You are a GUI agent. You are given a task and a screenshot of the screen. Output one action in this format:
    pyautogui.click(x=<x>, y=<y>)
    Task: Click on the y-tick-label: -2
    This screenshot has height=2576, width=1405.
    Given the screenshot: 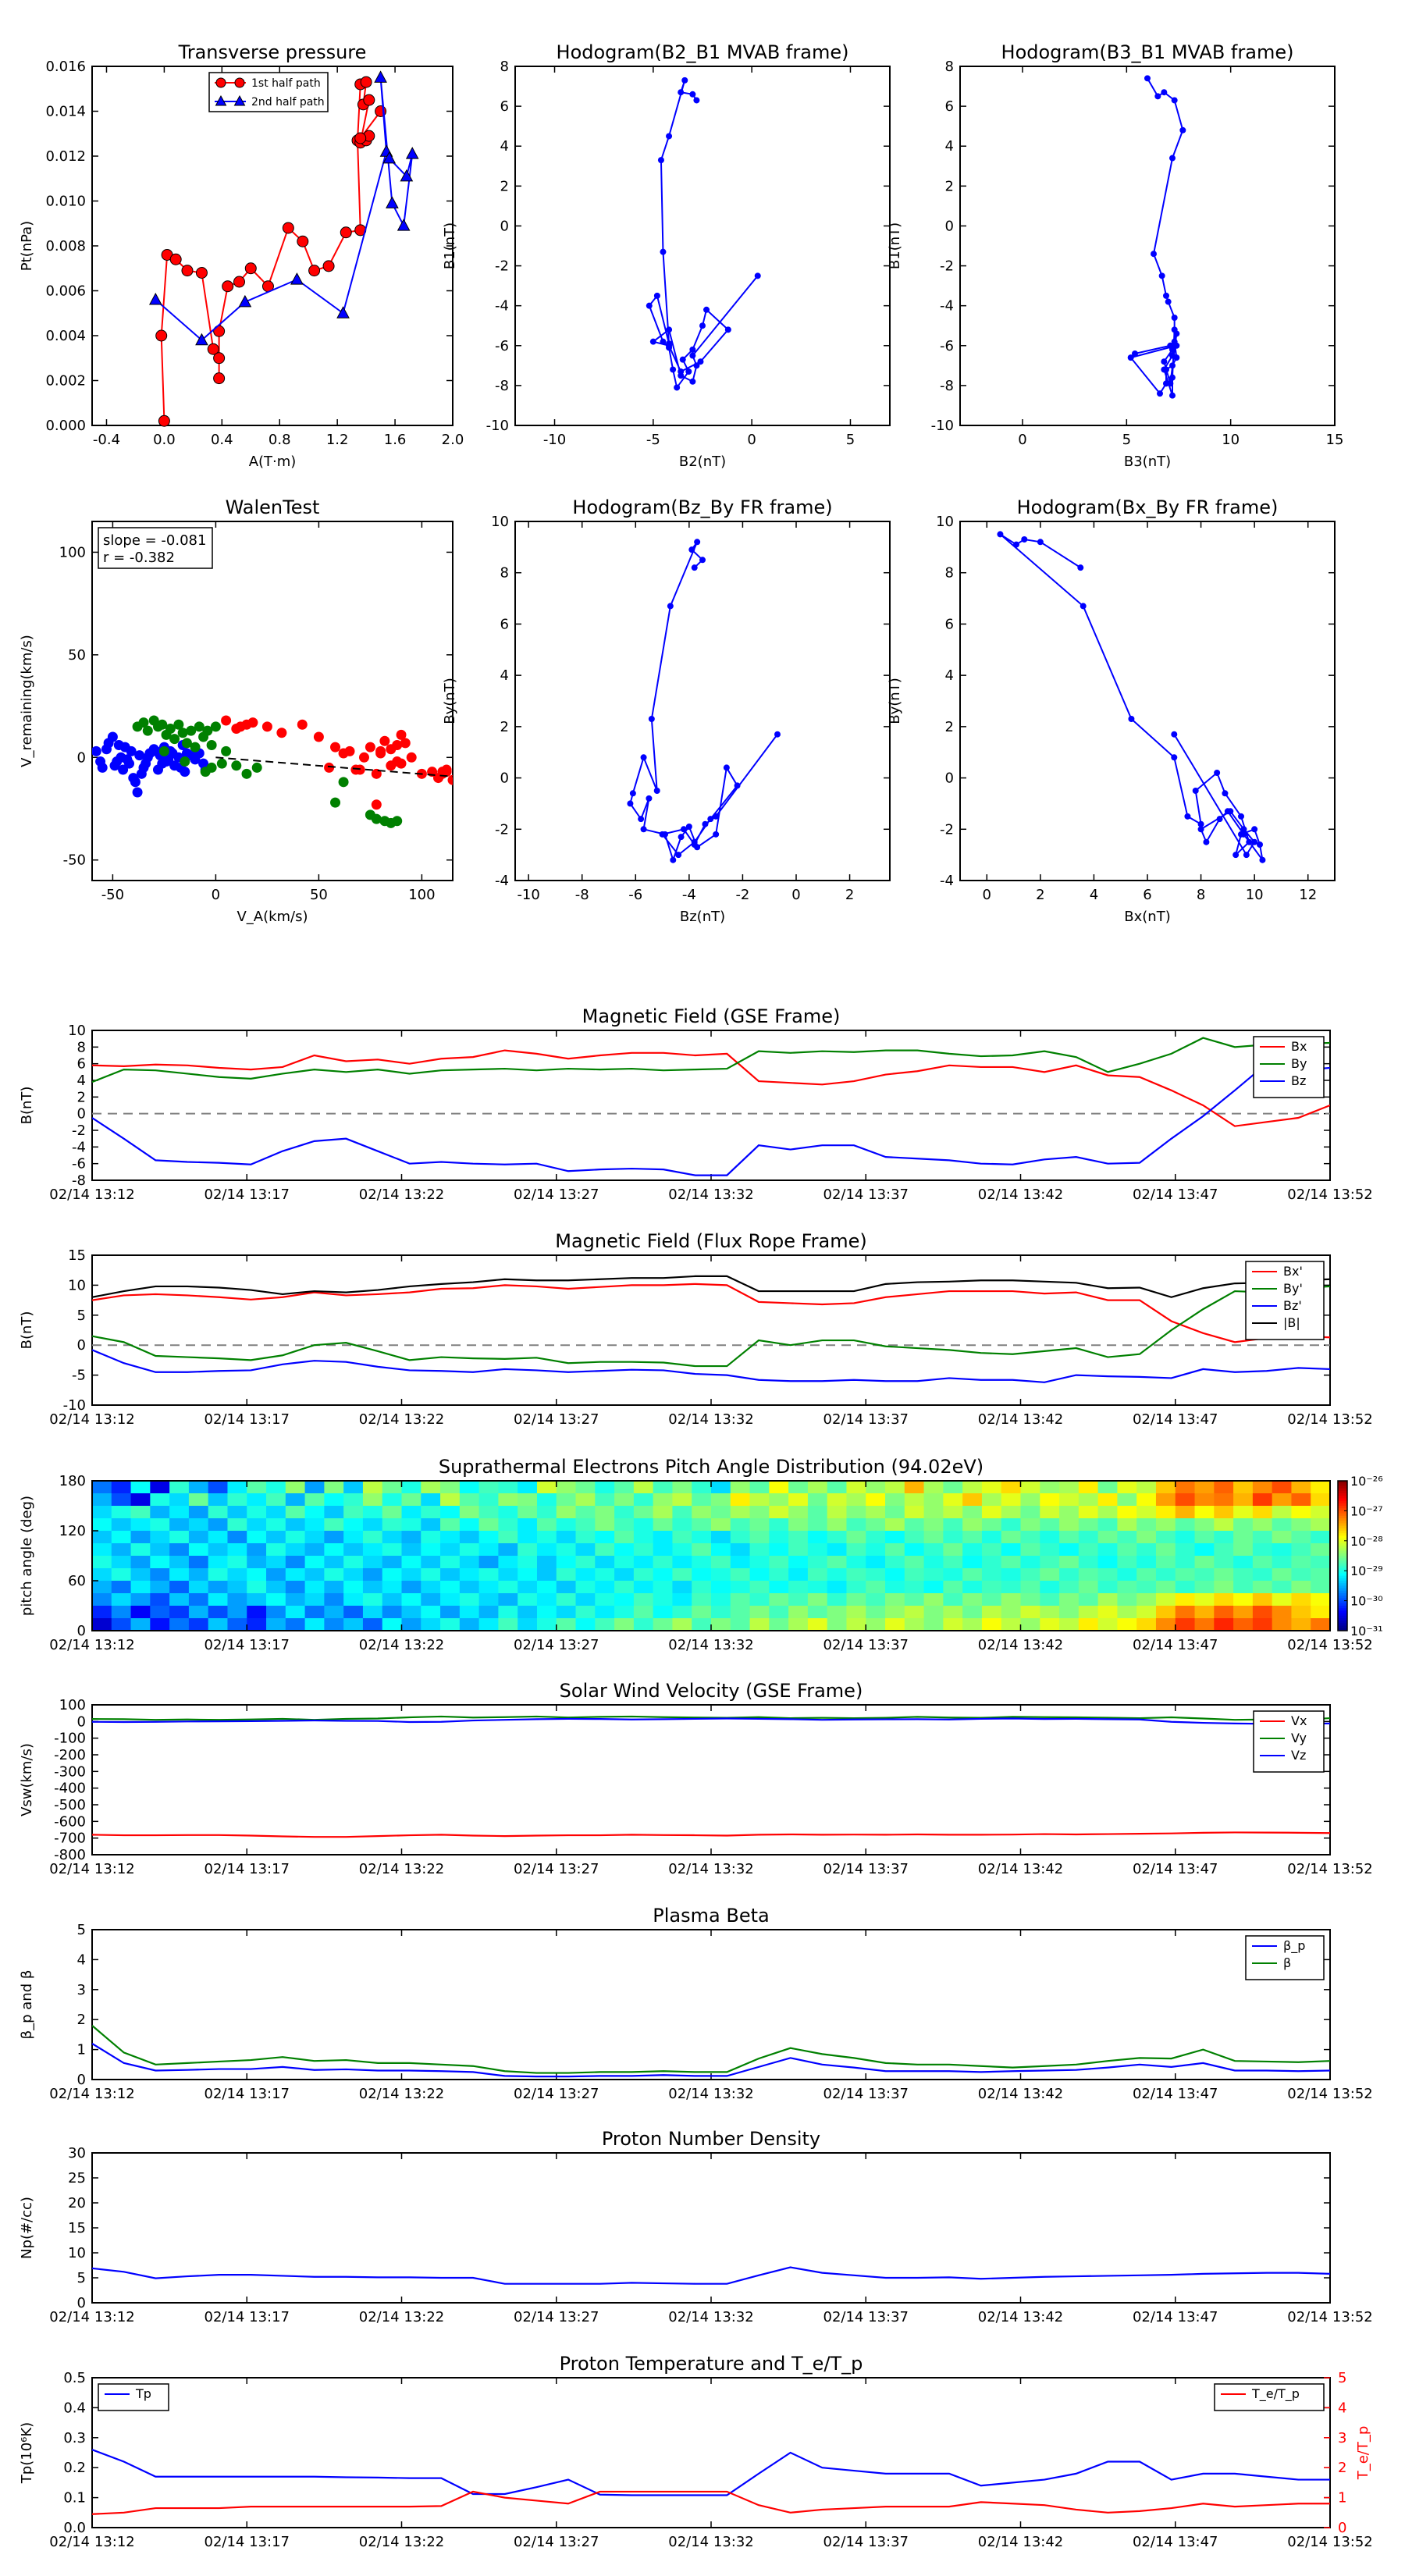 What is the action you would take?
    pyautogui.click(x=947, y=266)
    